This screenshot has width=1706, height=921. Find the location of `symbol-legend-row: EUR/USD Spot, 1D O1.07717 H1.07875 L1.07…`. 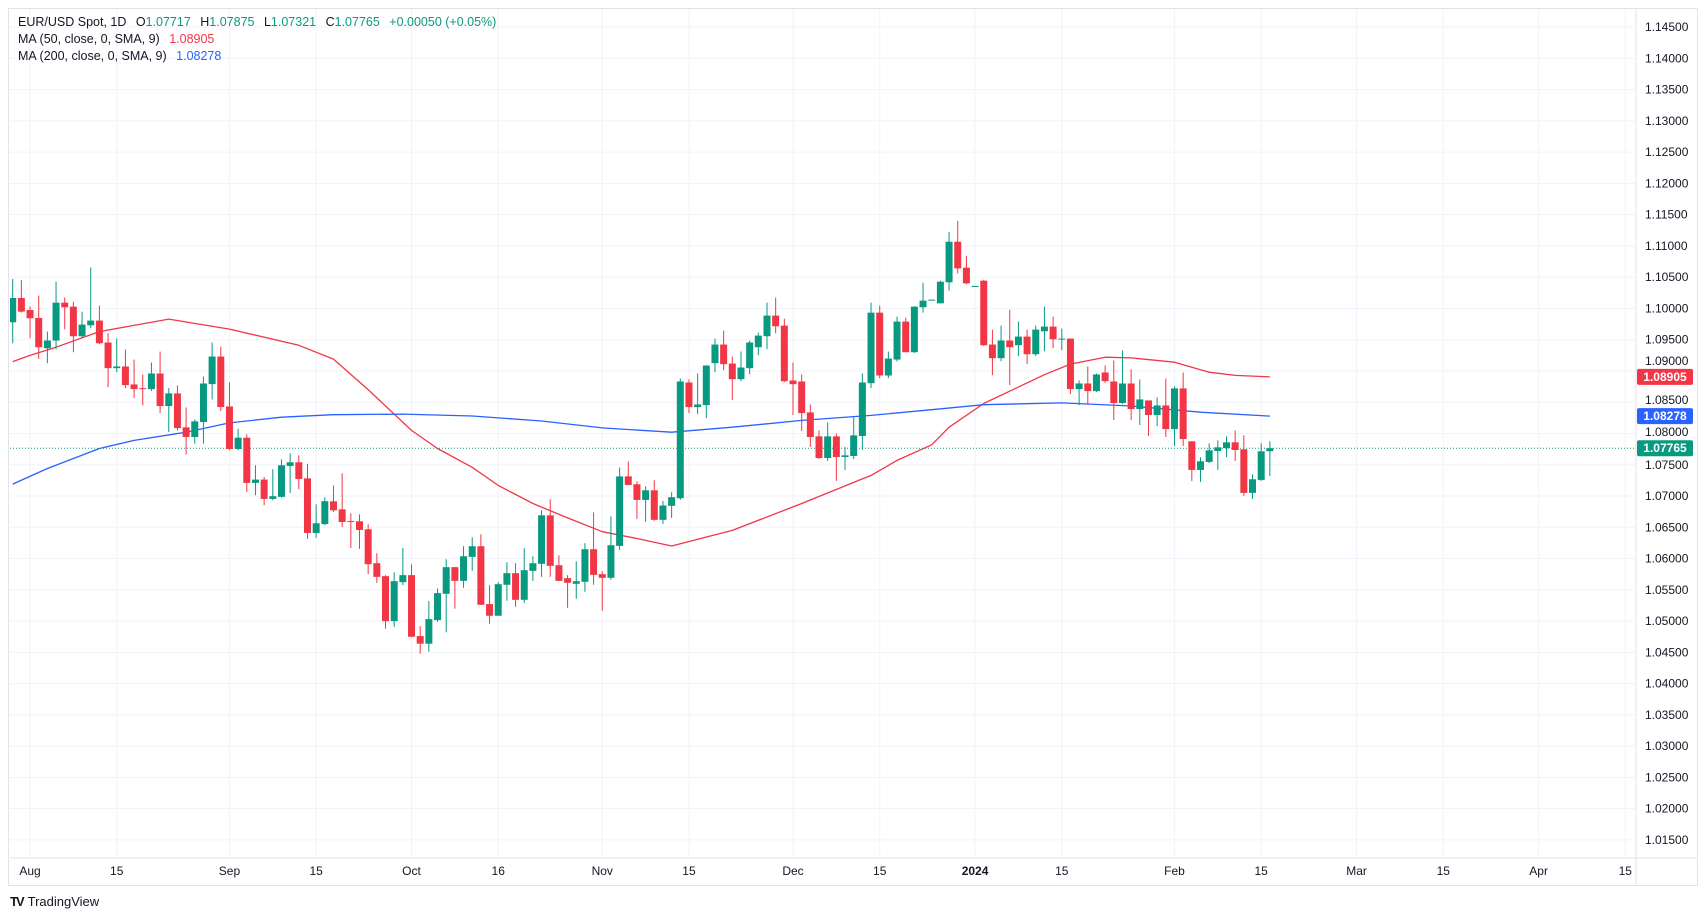

symbol-legend-row: EUR/USD Spot, 1D O1.07717 H1.07875 L1.07… is located at coordinates (257, 22).